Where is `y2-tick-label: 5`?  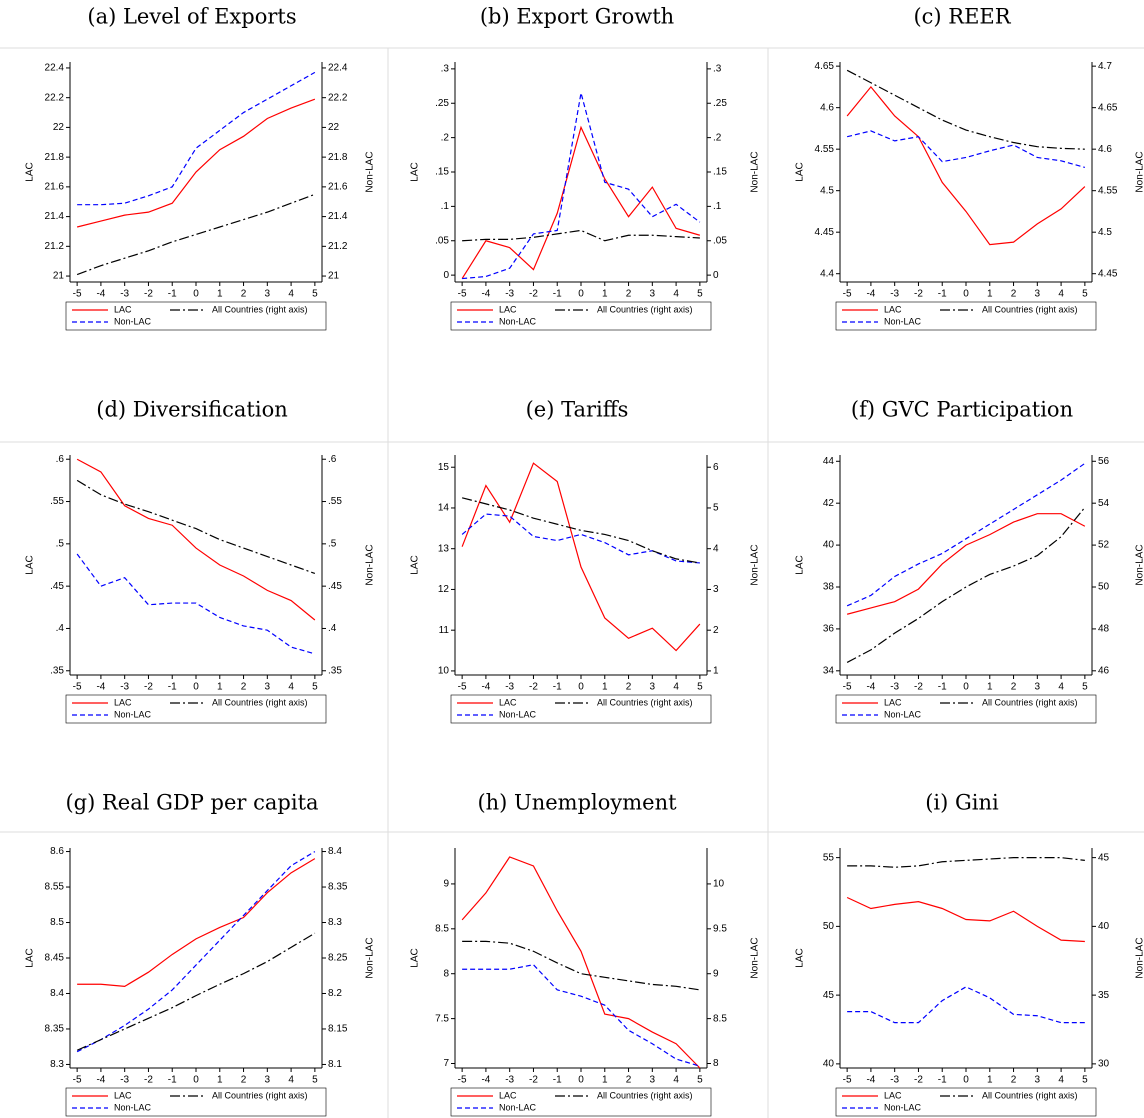
y2-tick-label: 5 is located at coordinates (716, 508).